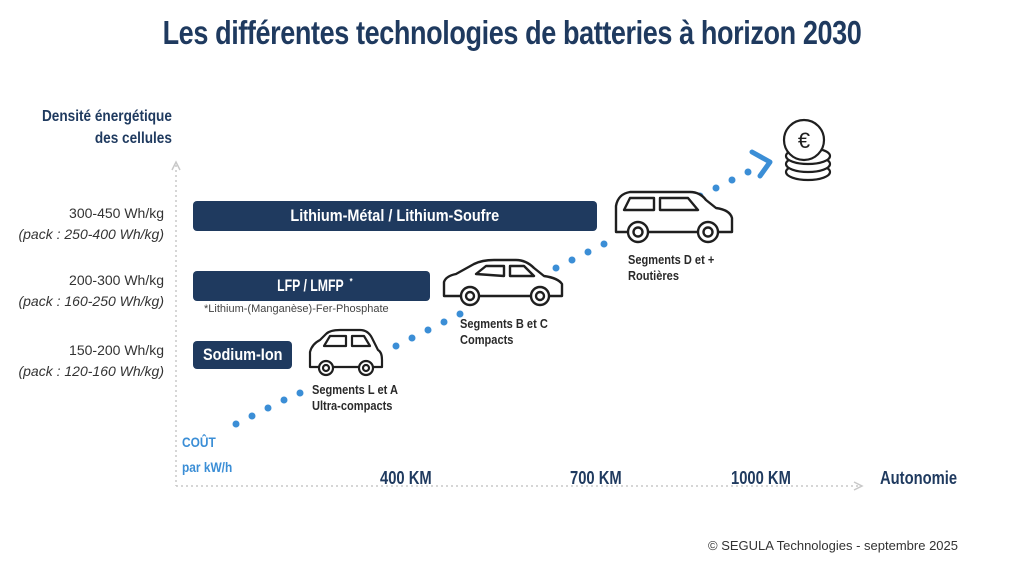  I want to click on bar-label-text: LFP / LMFP, so click(310, 285).